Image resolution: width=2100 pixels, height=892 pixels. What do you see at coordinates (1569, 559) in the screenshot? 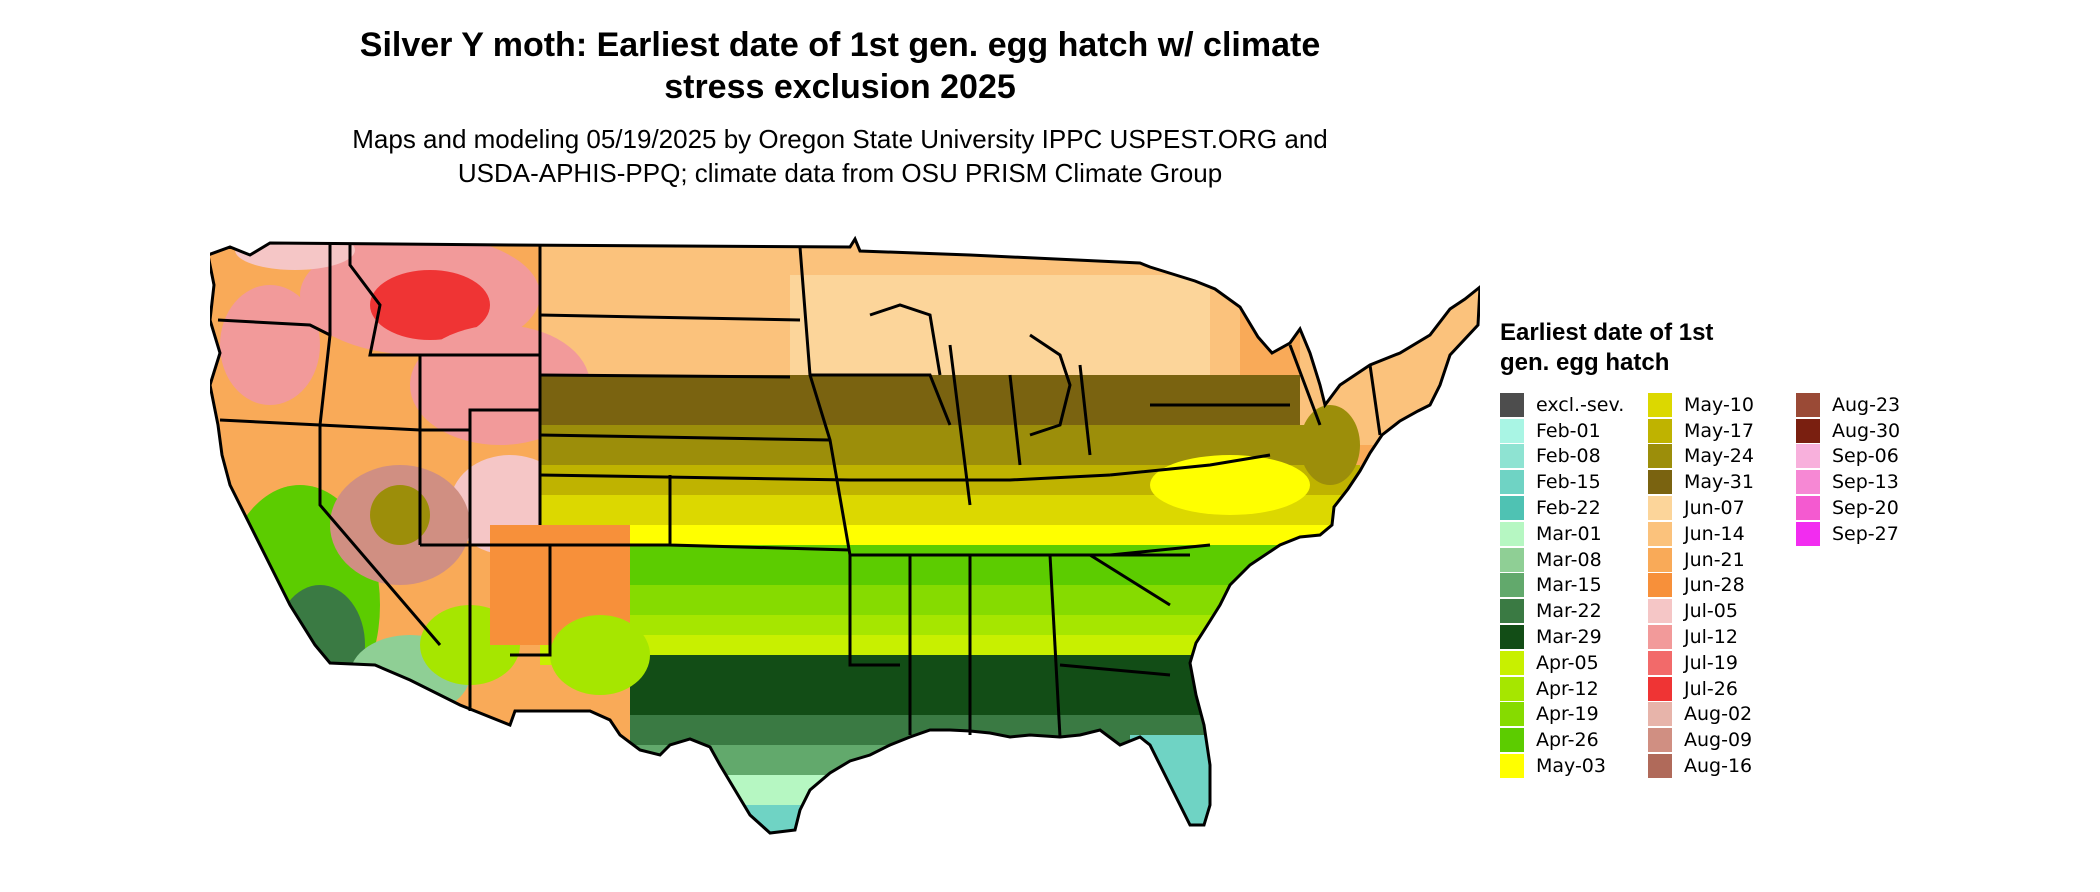
I see `legend-label: Mar-08` at bounding box center [1569, 559].